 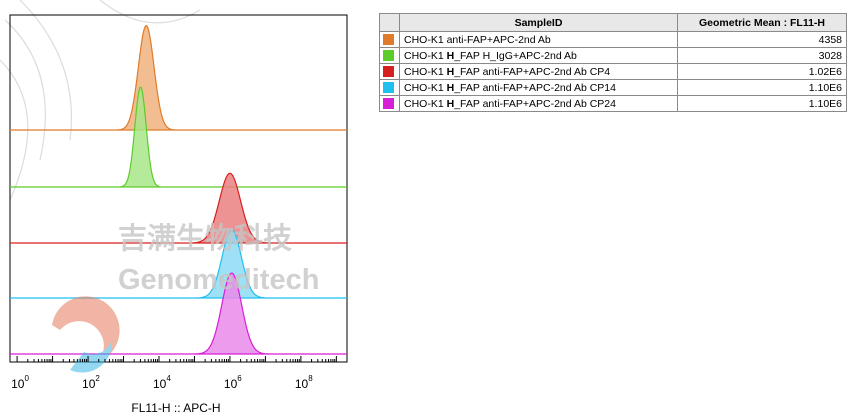 What do you see at coordinates (389, 22) in the screenshot?
I see `table-header-swatch` at bounding box center [389, 22].